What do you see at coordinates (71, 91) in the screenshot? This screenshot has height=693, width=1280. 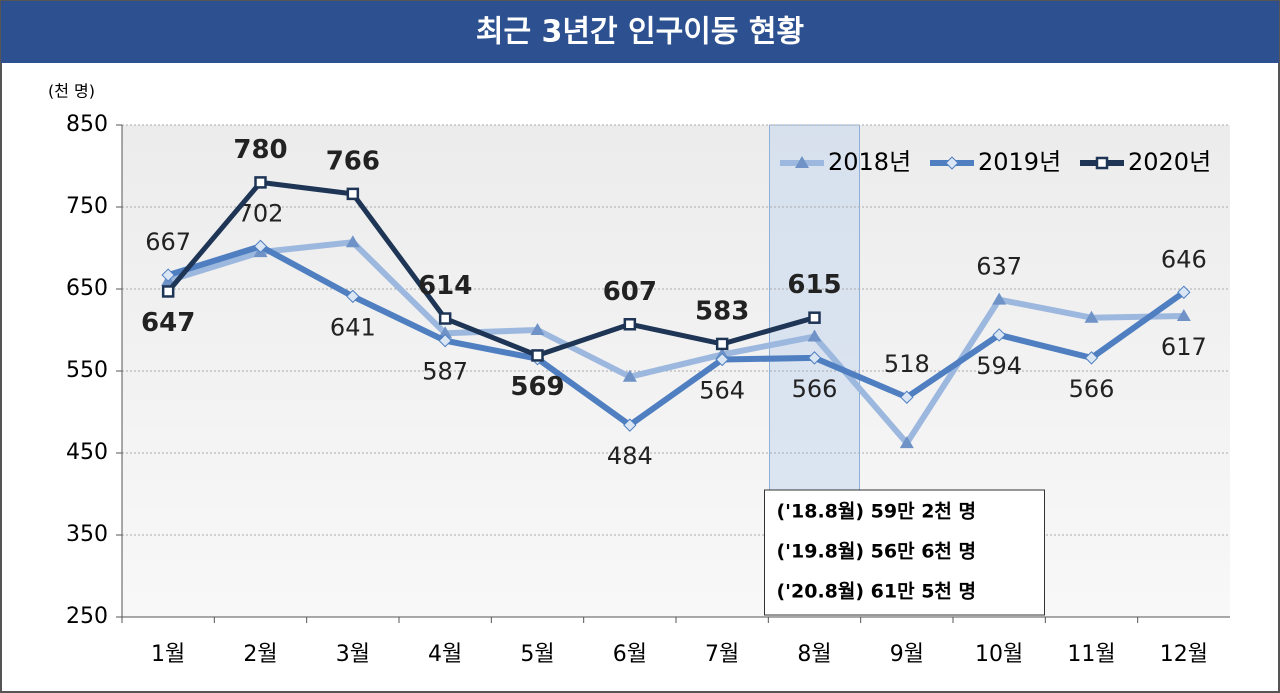 I see `y-unit: (천 명)` at bounding box center [71, 91].